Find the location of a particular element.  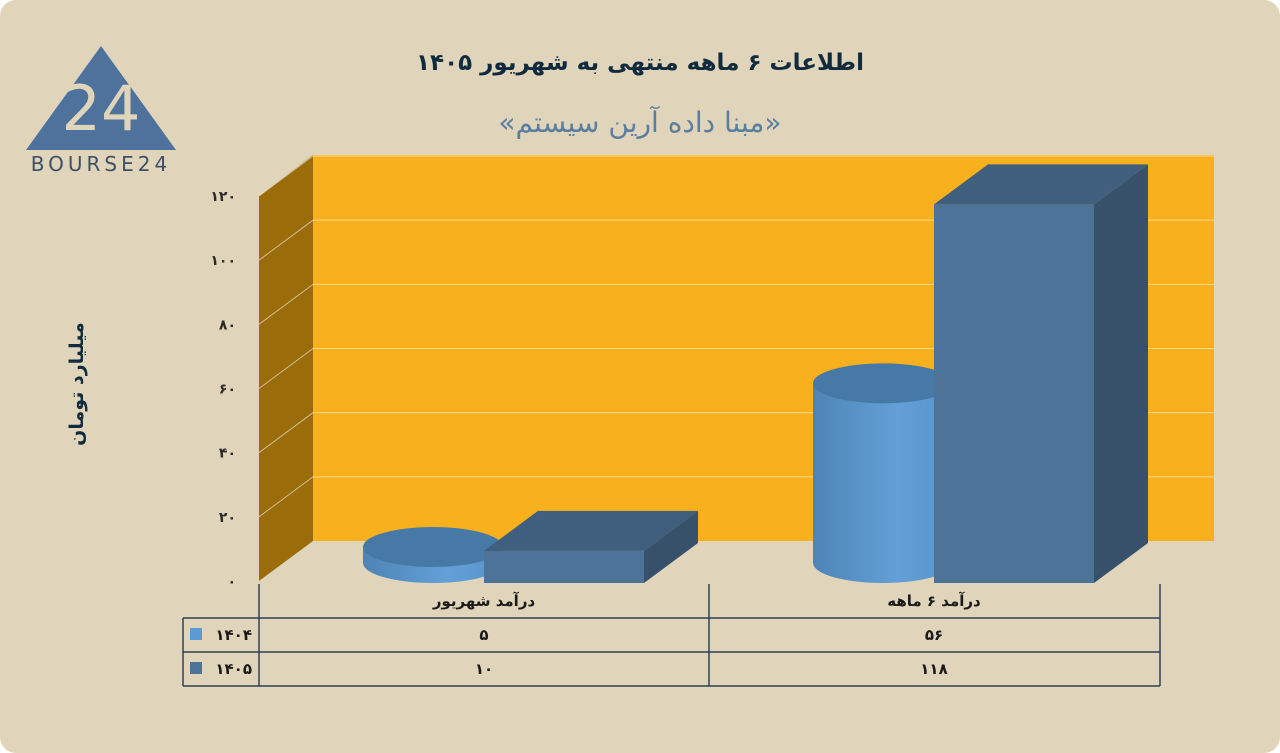

chart-subtitle: «مبنا داده آرین سیستم» is located at coordinates (640, 122).